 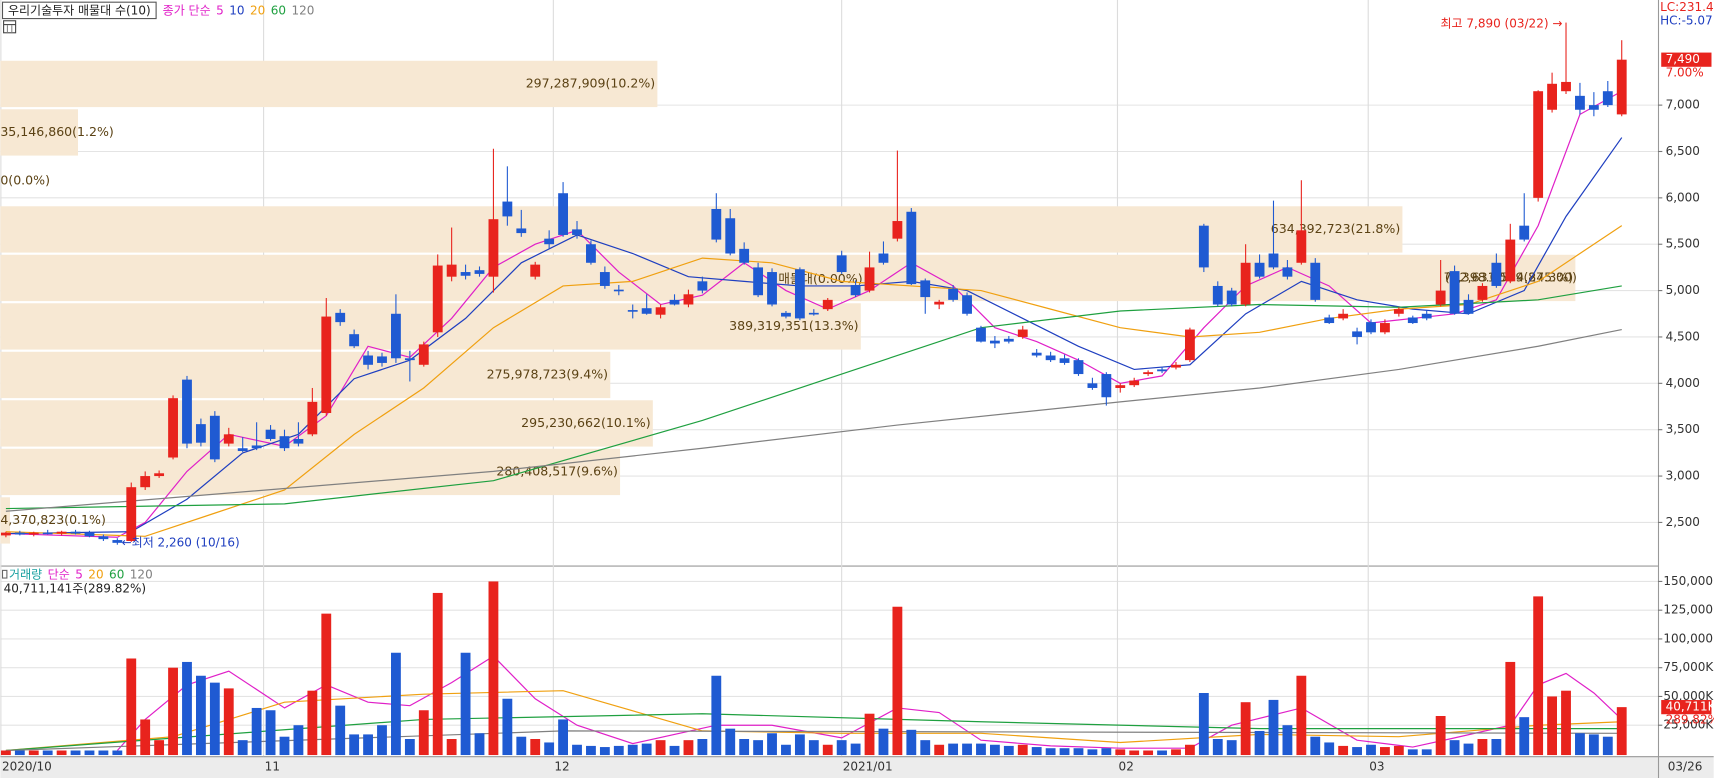 I want to click on calendar-icon, so click(x=10, y=27).